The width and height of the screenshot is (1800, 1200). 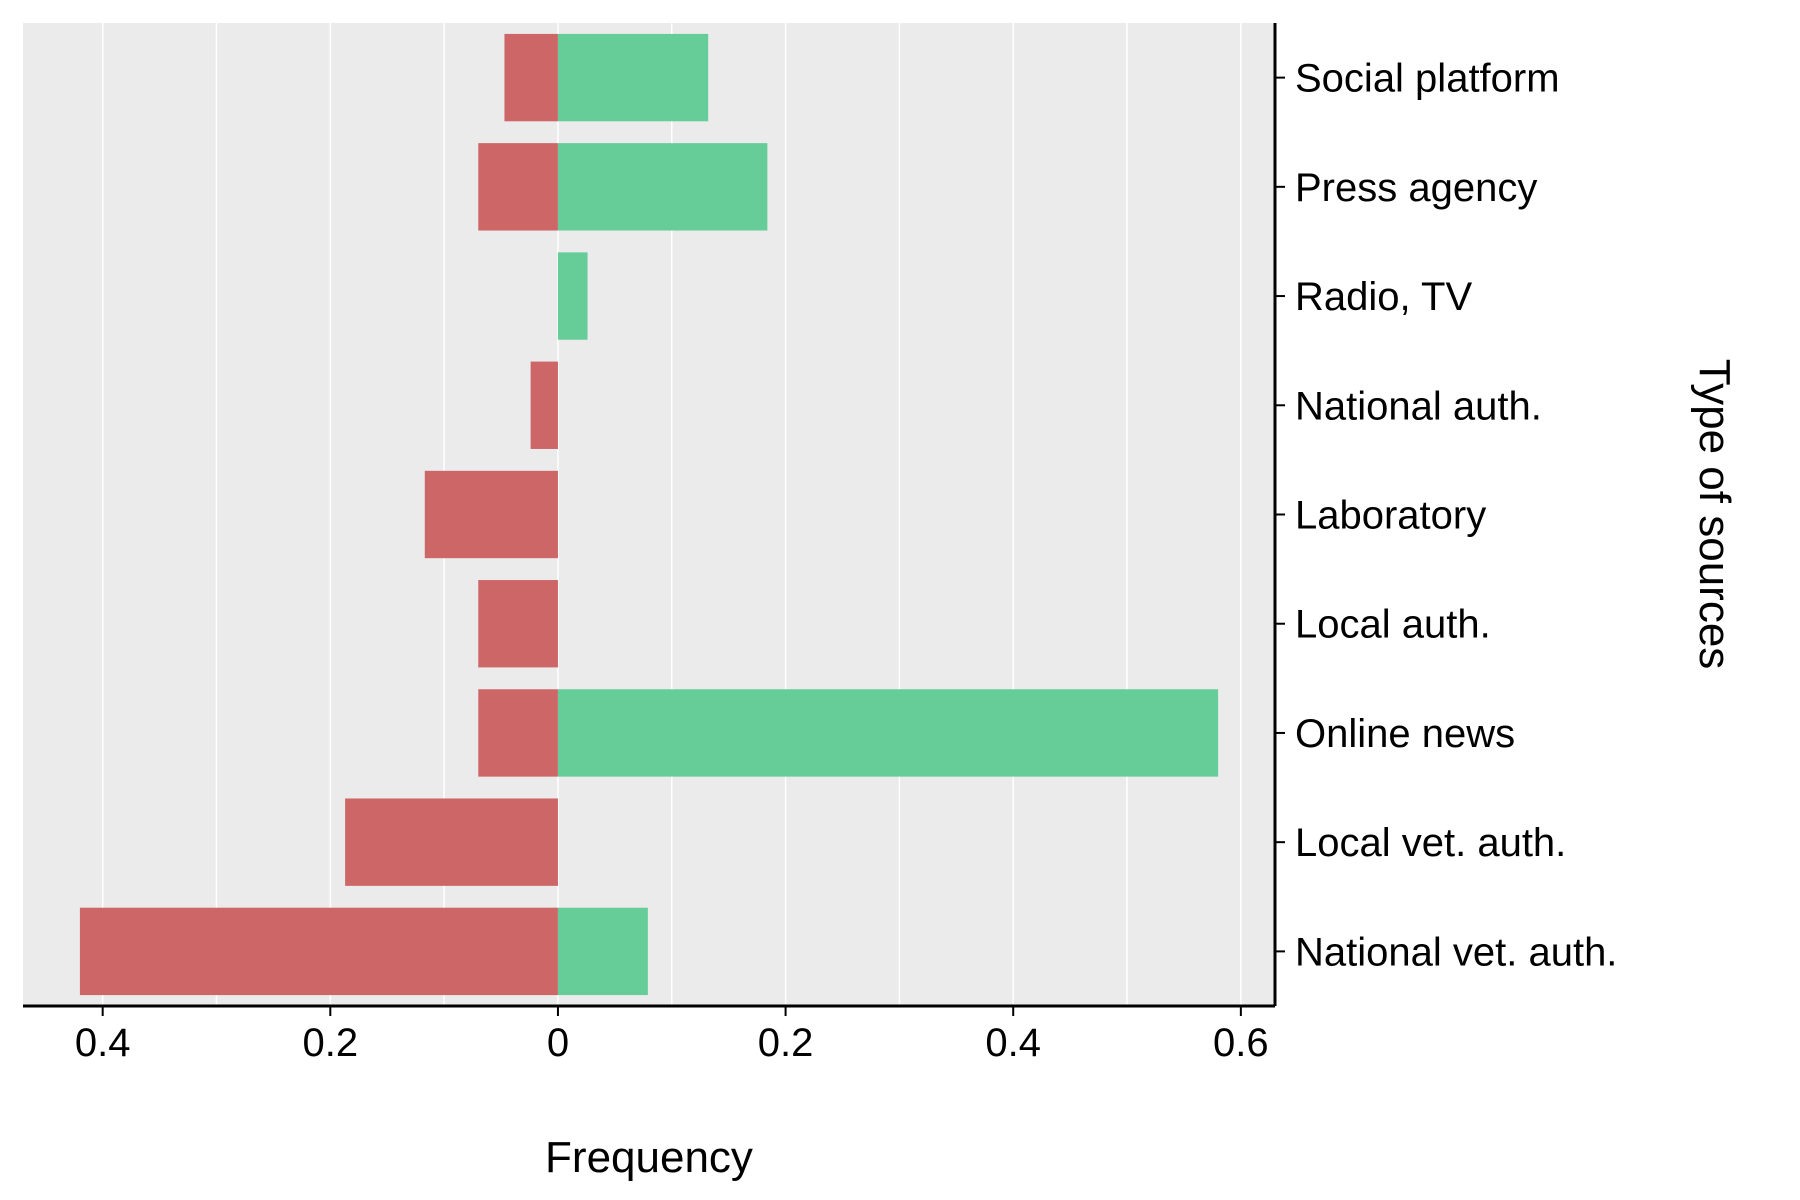 I want to click on category-label: Local auth., so click(x=1393, y=625).